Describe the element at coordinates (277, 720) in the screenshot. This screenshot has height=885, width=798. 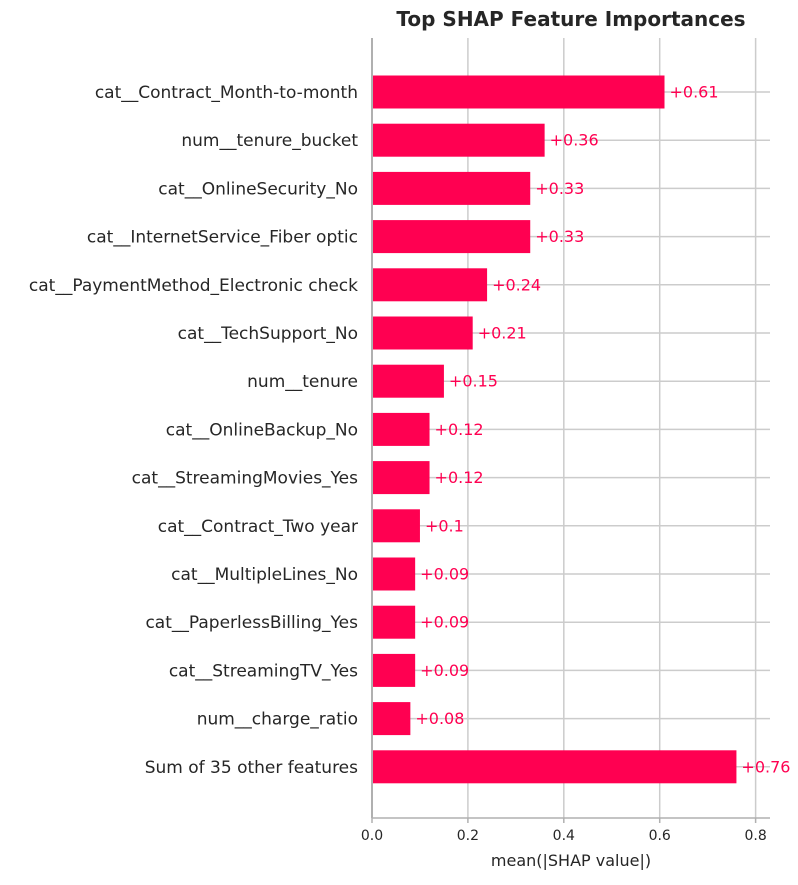
I see `category-label: num__charge_ratio` at that location.